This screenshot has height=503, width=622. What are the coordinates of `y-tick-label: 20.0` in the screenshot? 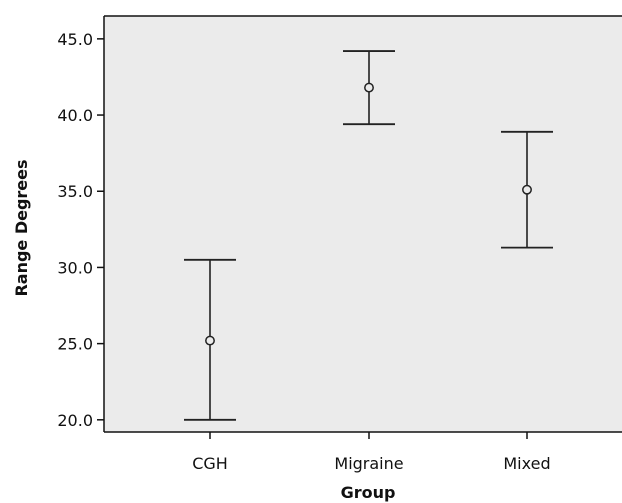 It's located at (75, 420).